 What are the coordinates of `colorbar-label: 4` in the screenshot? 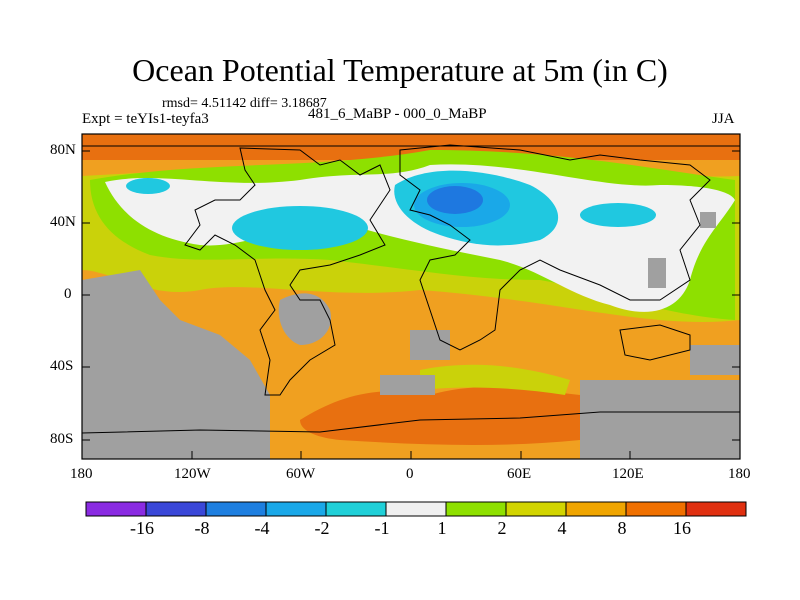 It's located at (562, 528).